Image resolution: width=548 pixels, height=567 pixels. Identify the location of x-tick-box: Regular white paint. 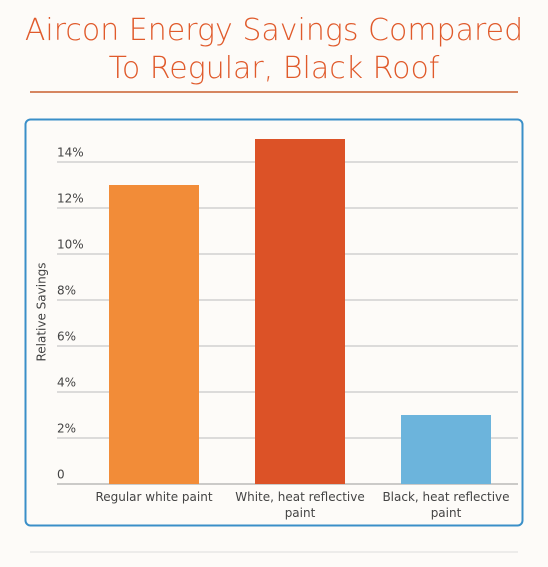
(154, 497).